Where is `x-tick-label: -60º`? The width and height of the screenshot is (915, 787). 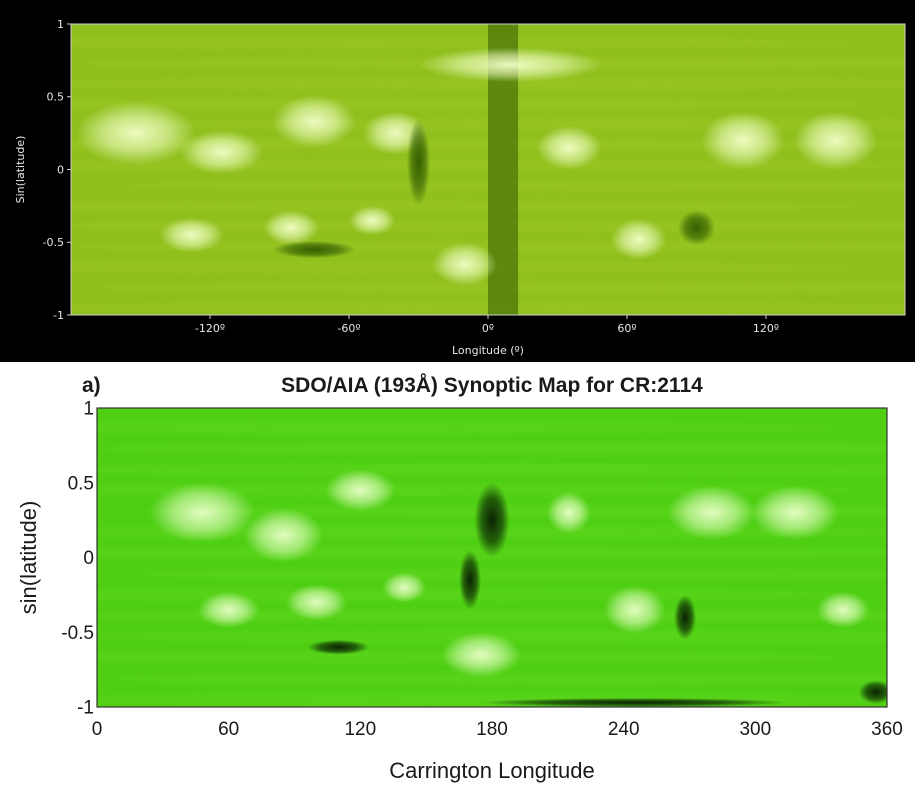
x-tick-label: -60º is located at coordinates (348, 328).